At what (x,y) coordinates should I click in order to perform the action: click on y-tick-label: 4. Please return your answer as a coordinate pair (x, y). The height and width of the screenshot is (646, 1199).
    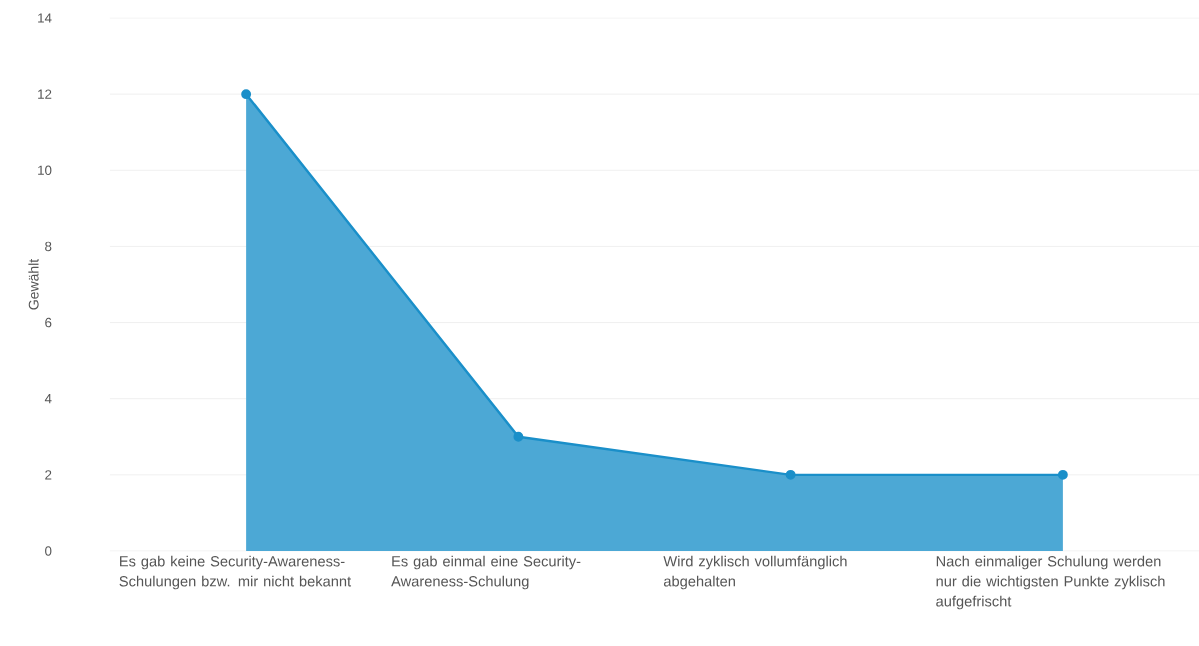
    Looking at the image, I should click on (48, 399).